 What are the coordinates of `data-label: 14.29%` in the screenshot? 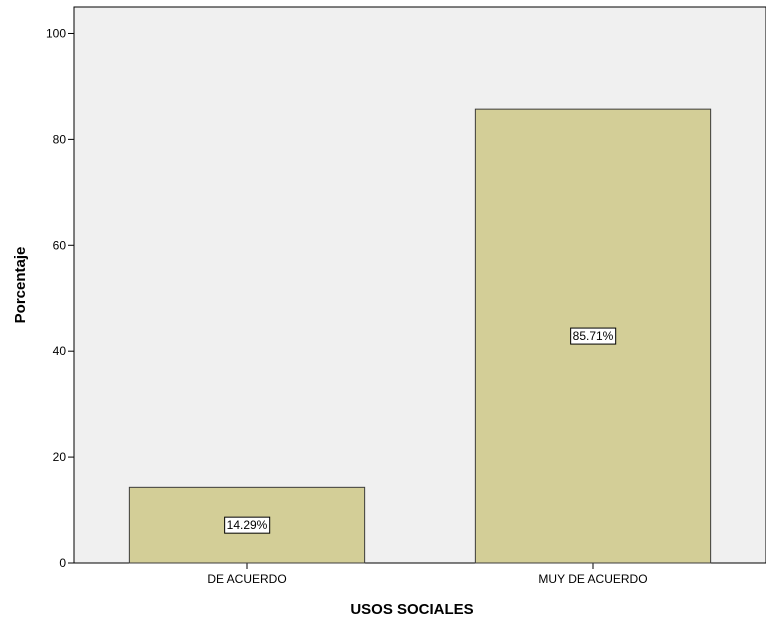 It's located at (247, 525).